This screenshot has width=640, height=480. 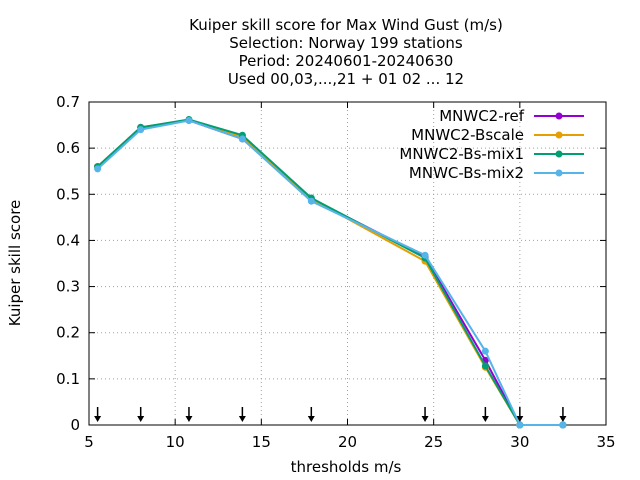 What do you see at coordinates (261, 442) in the screenshot?
I see `x-tick-label: 15` at bounding box center [261, 442].